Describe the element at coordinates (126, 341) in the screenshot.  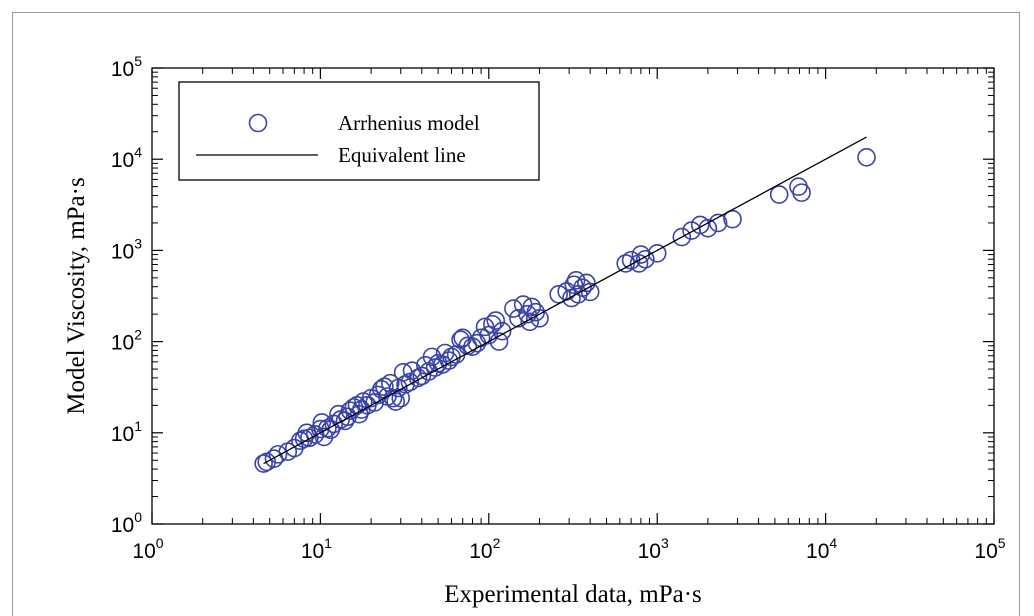
I see `y-tick-label: 10²` at that location.